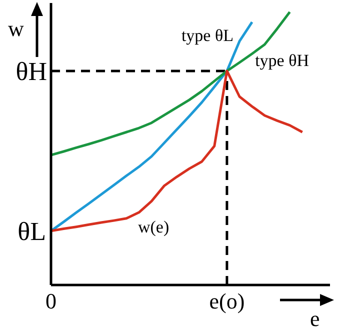 The height and width of the screenshot is (329, 337). Describe the element at coordinates (51, 301) in the screenshot. I see `x-tick-label: 0` at that location.